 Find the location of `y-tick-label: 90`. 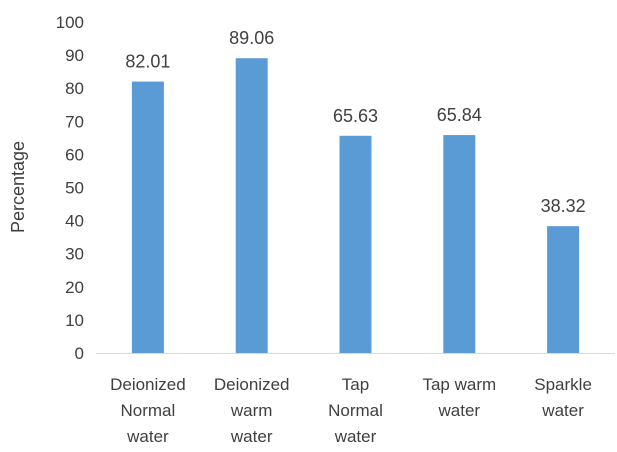

y-tick-label: 90 is located at coordinates (74, 55).